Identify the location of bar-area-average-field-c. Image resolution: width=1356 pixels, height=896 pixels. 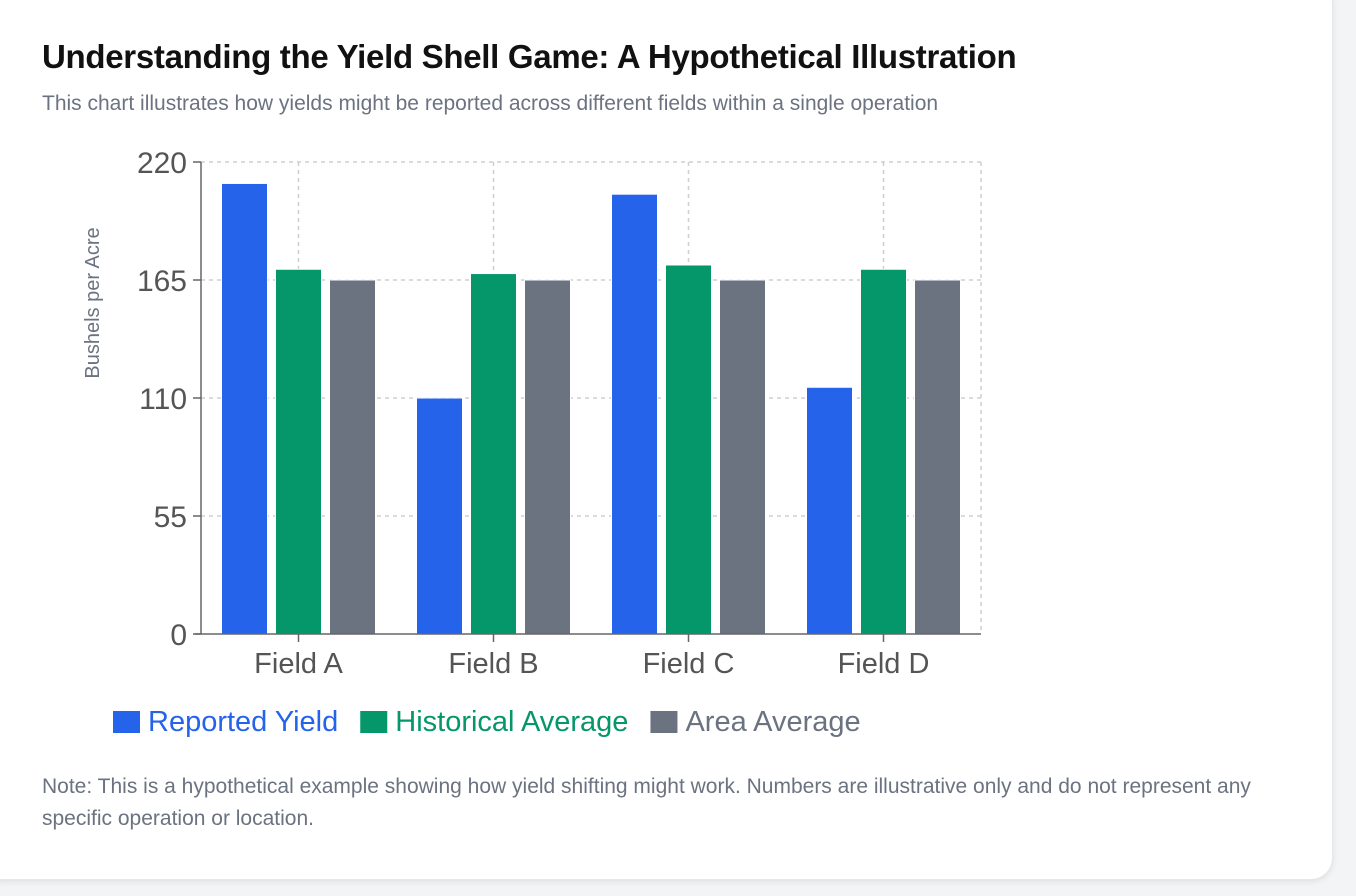
(742, 457).